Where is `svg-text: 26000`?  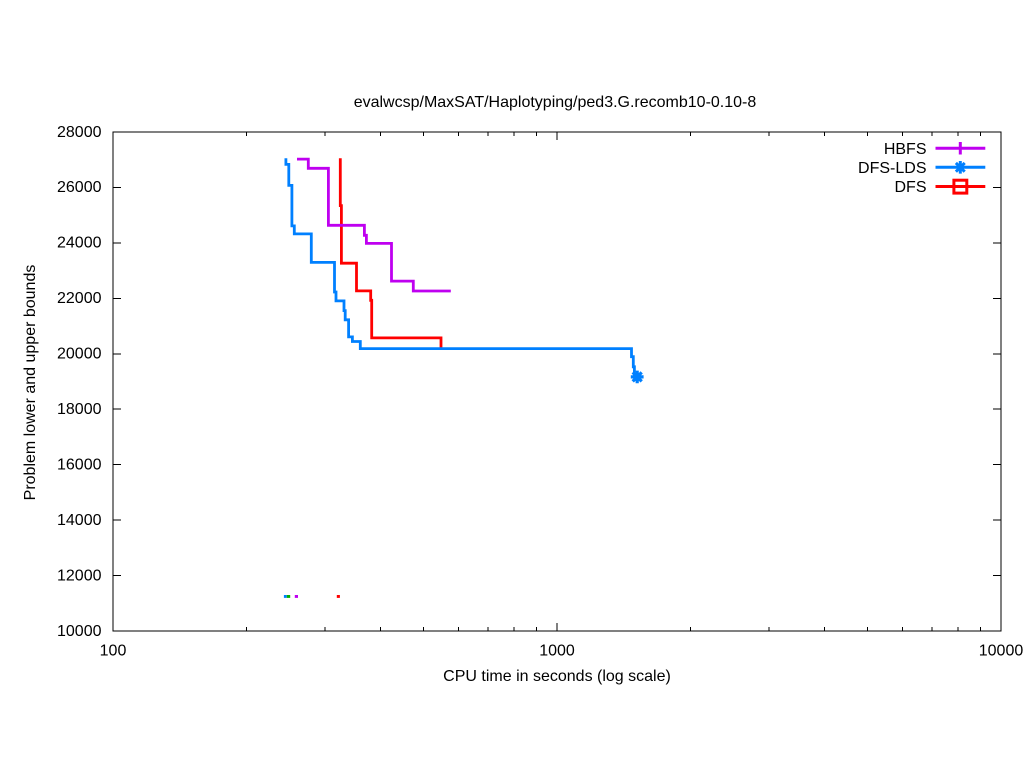
svg-text: 26000 is located at coordinates (79, 187).